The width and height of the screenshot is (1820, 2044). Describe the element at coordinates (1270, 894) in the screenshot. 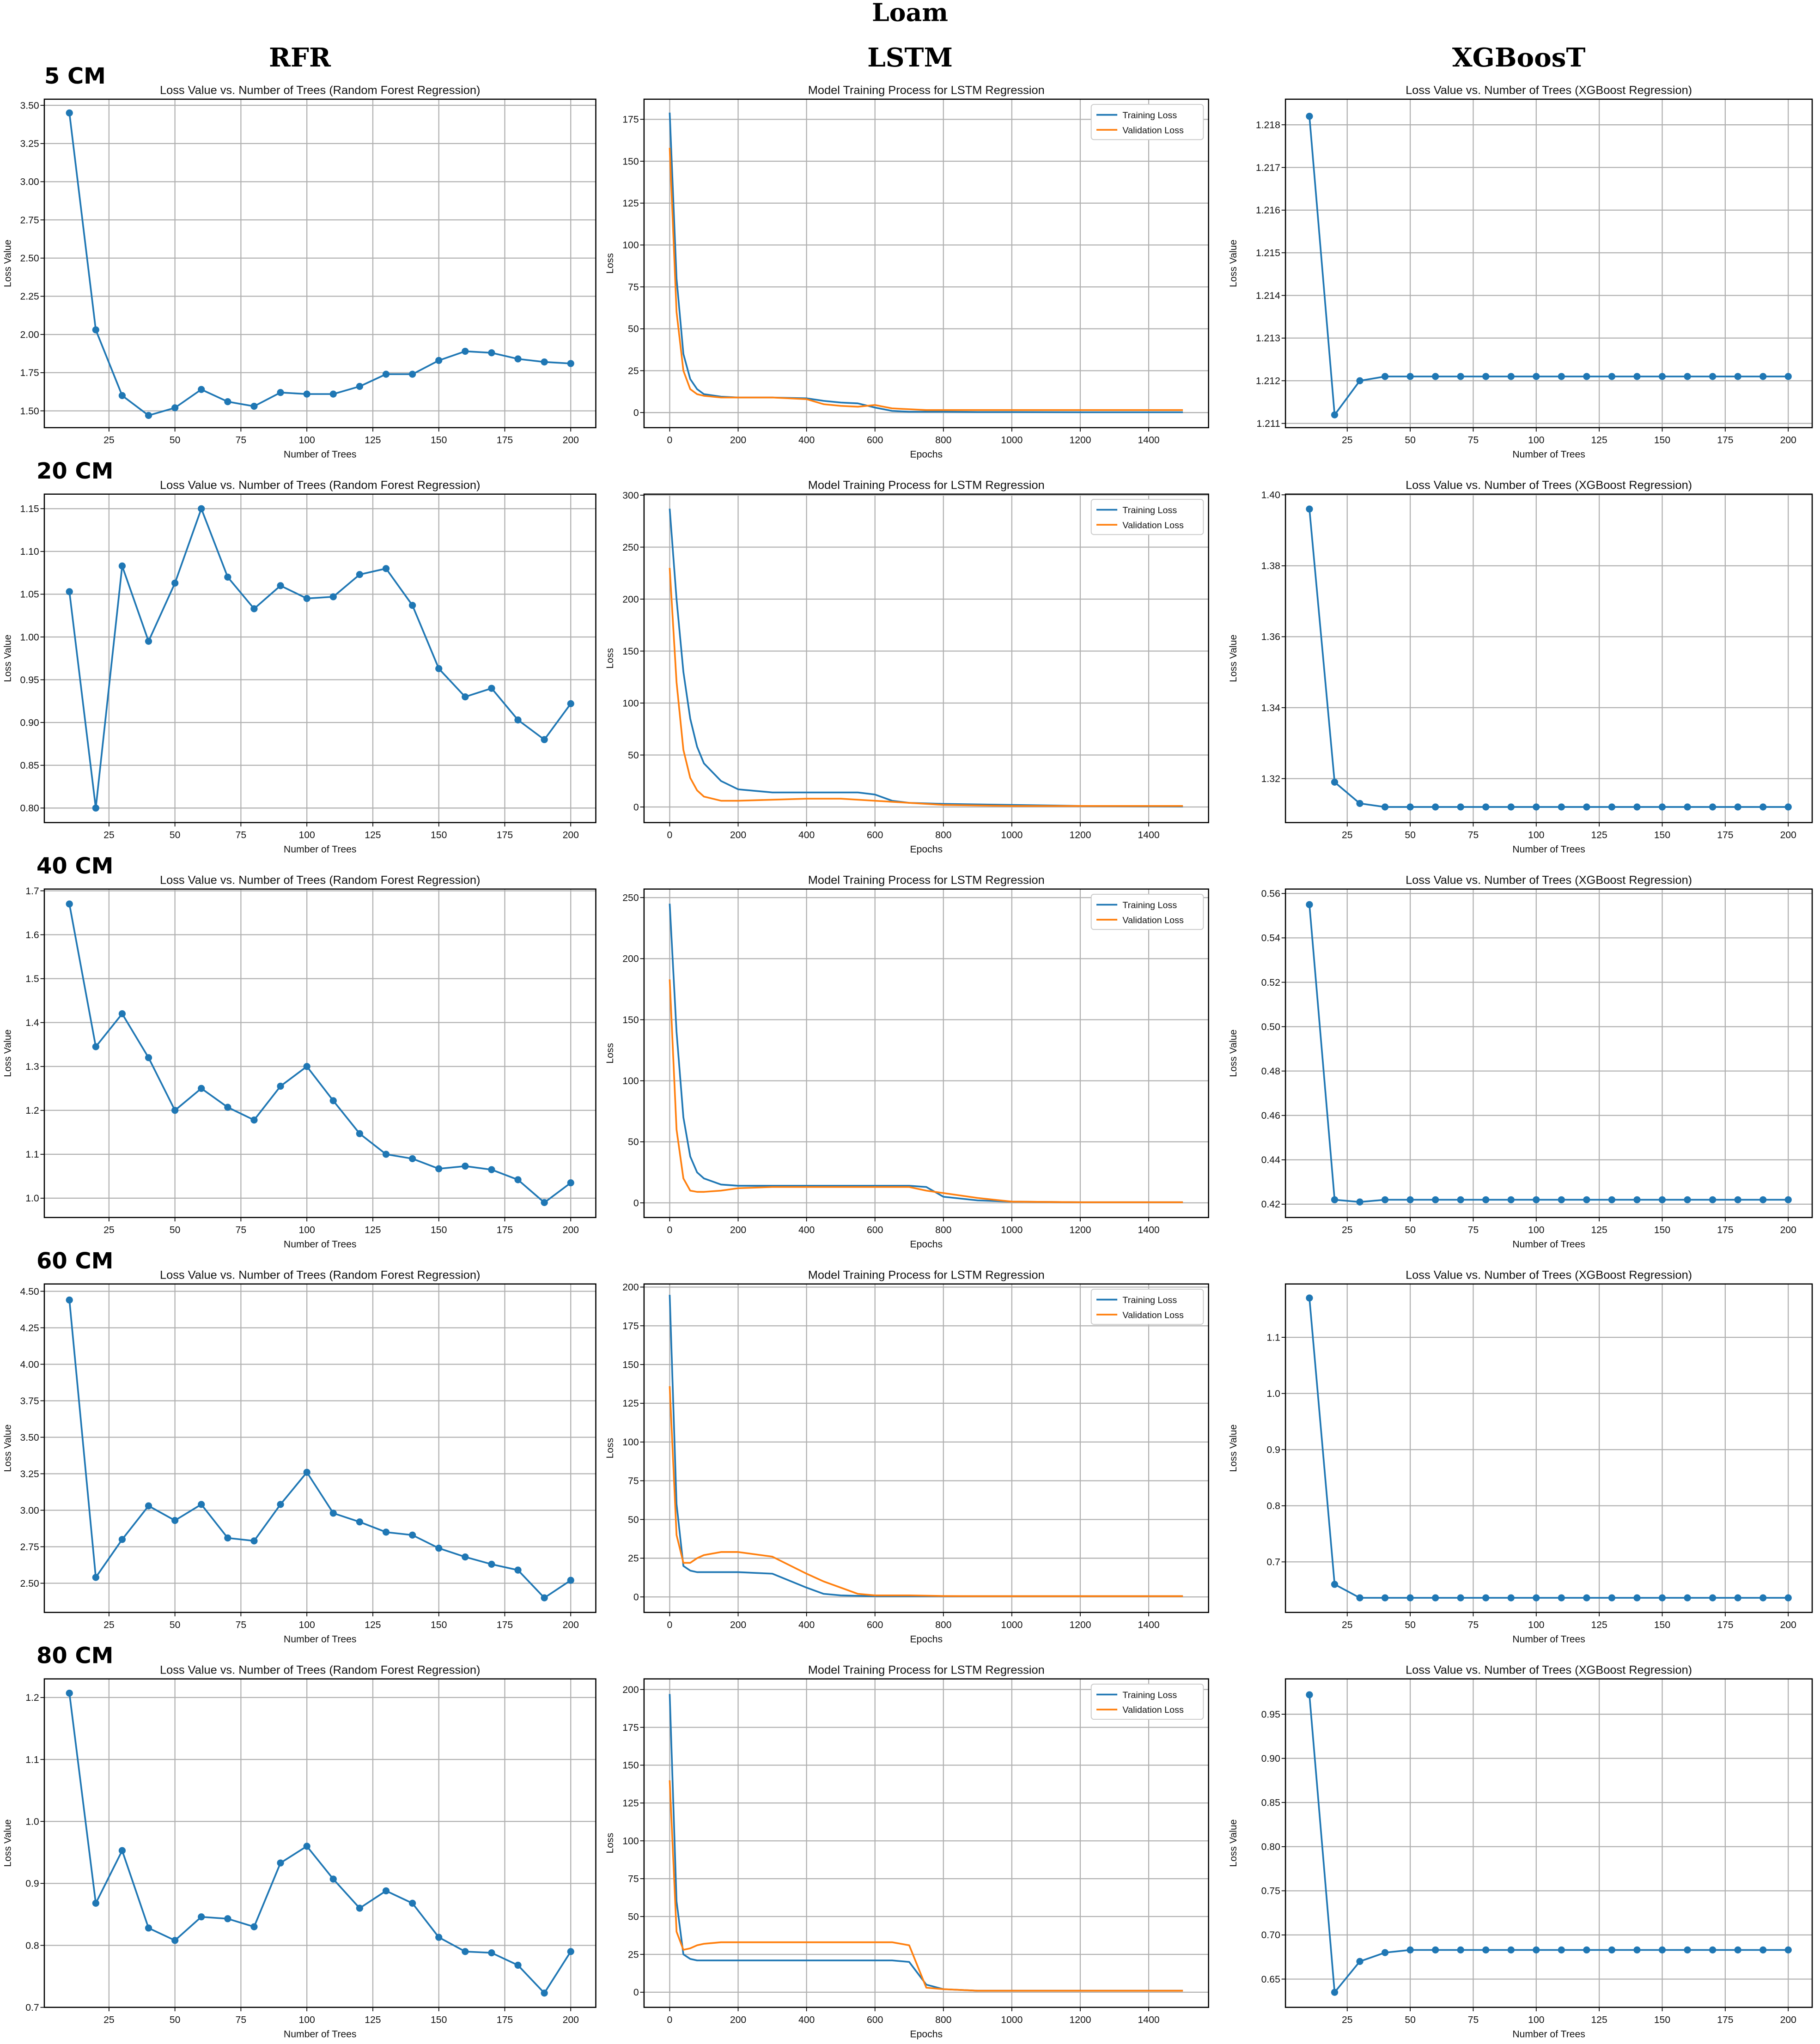

I see `y-tick-label: 0.56` at that location.